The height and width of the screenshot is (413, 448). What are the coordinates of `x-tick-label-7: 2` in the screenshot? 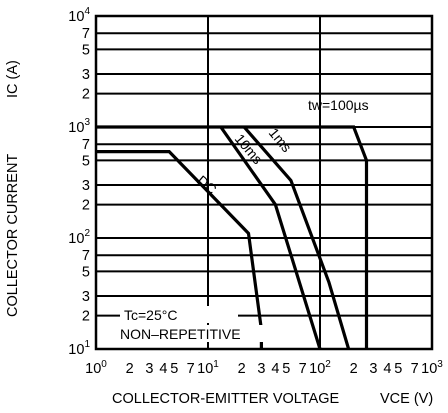 It's located at (242, 369).